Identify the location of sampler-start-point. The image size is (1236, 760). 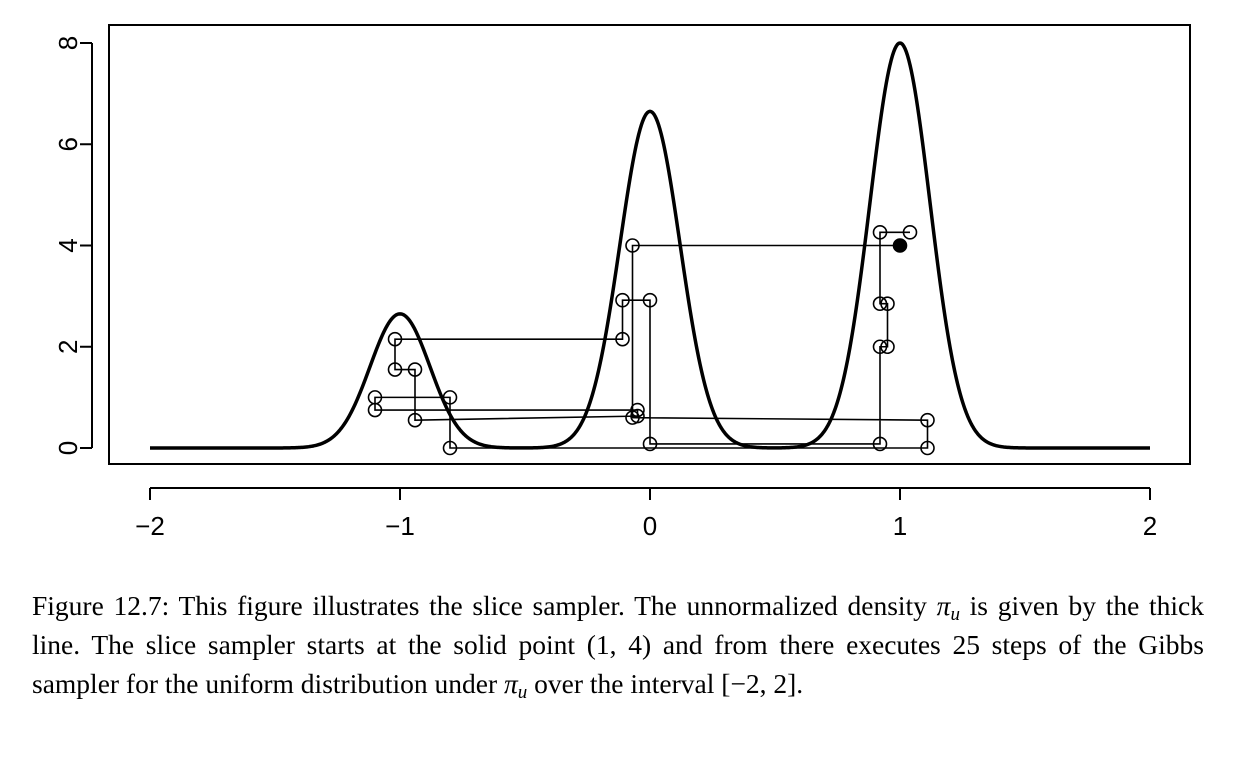
(900, 245).